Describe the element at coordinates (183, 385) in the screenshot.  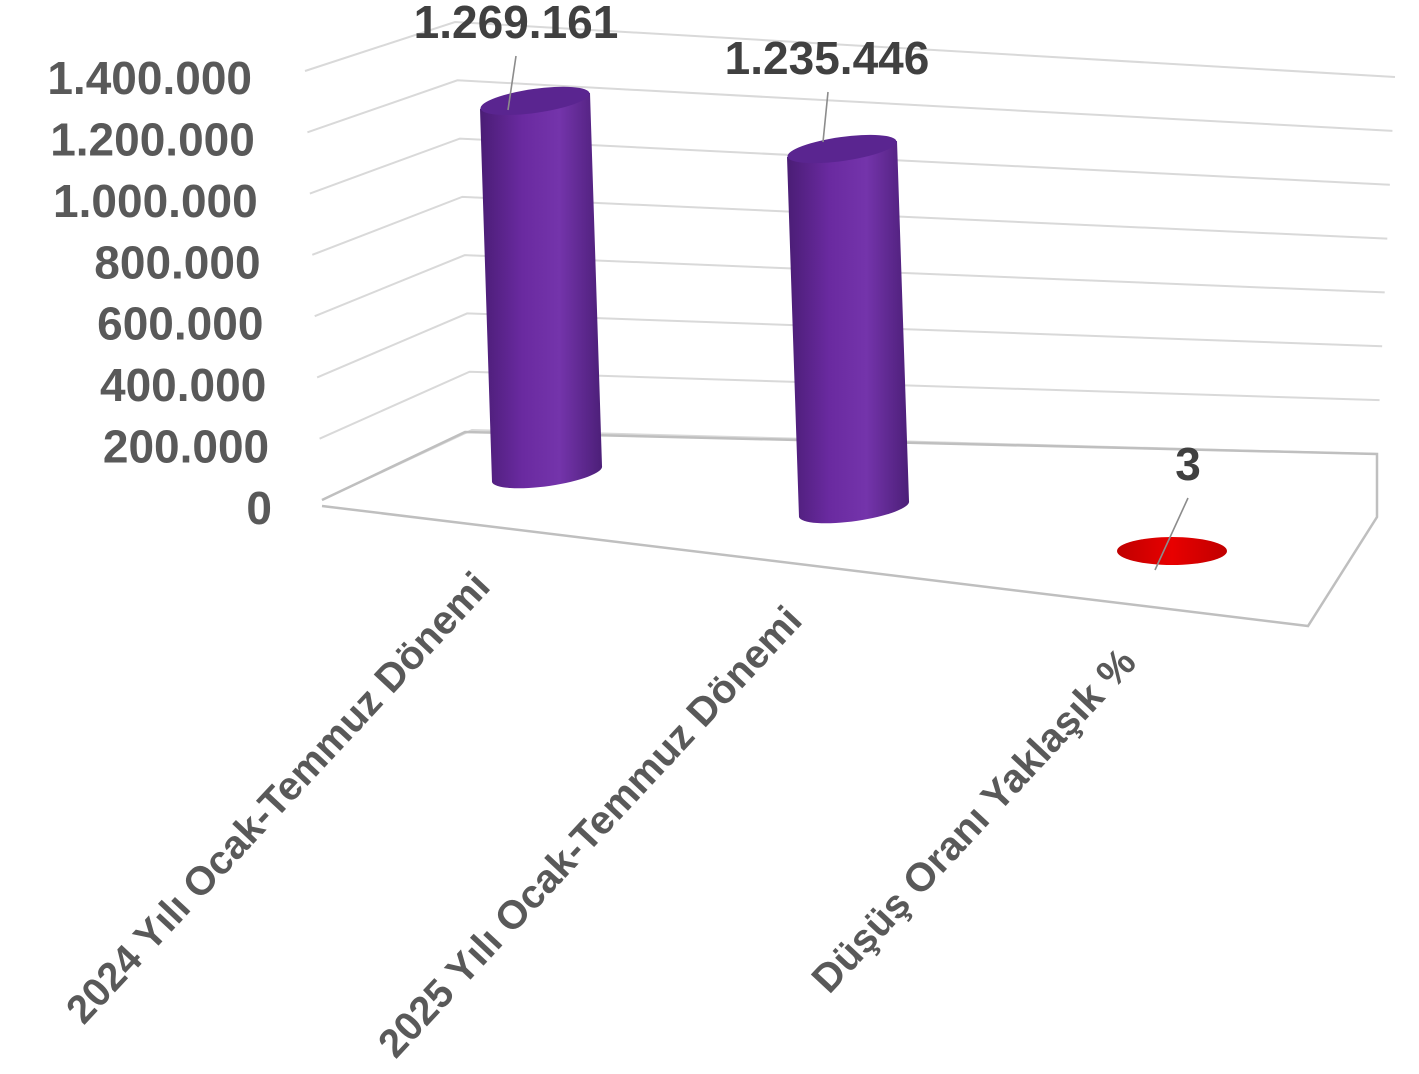
I see `y-tick-label: 400.000` at that location.